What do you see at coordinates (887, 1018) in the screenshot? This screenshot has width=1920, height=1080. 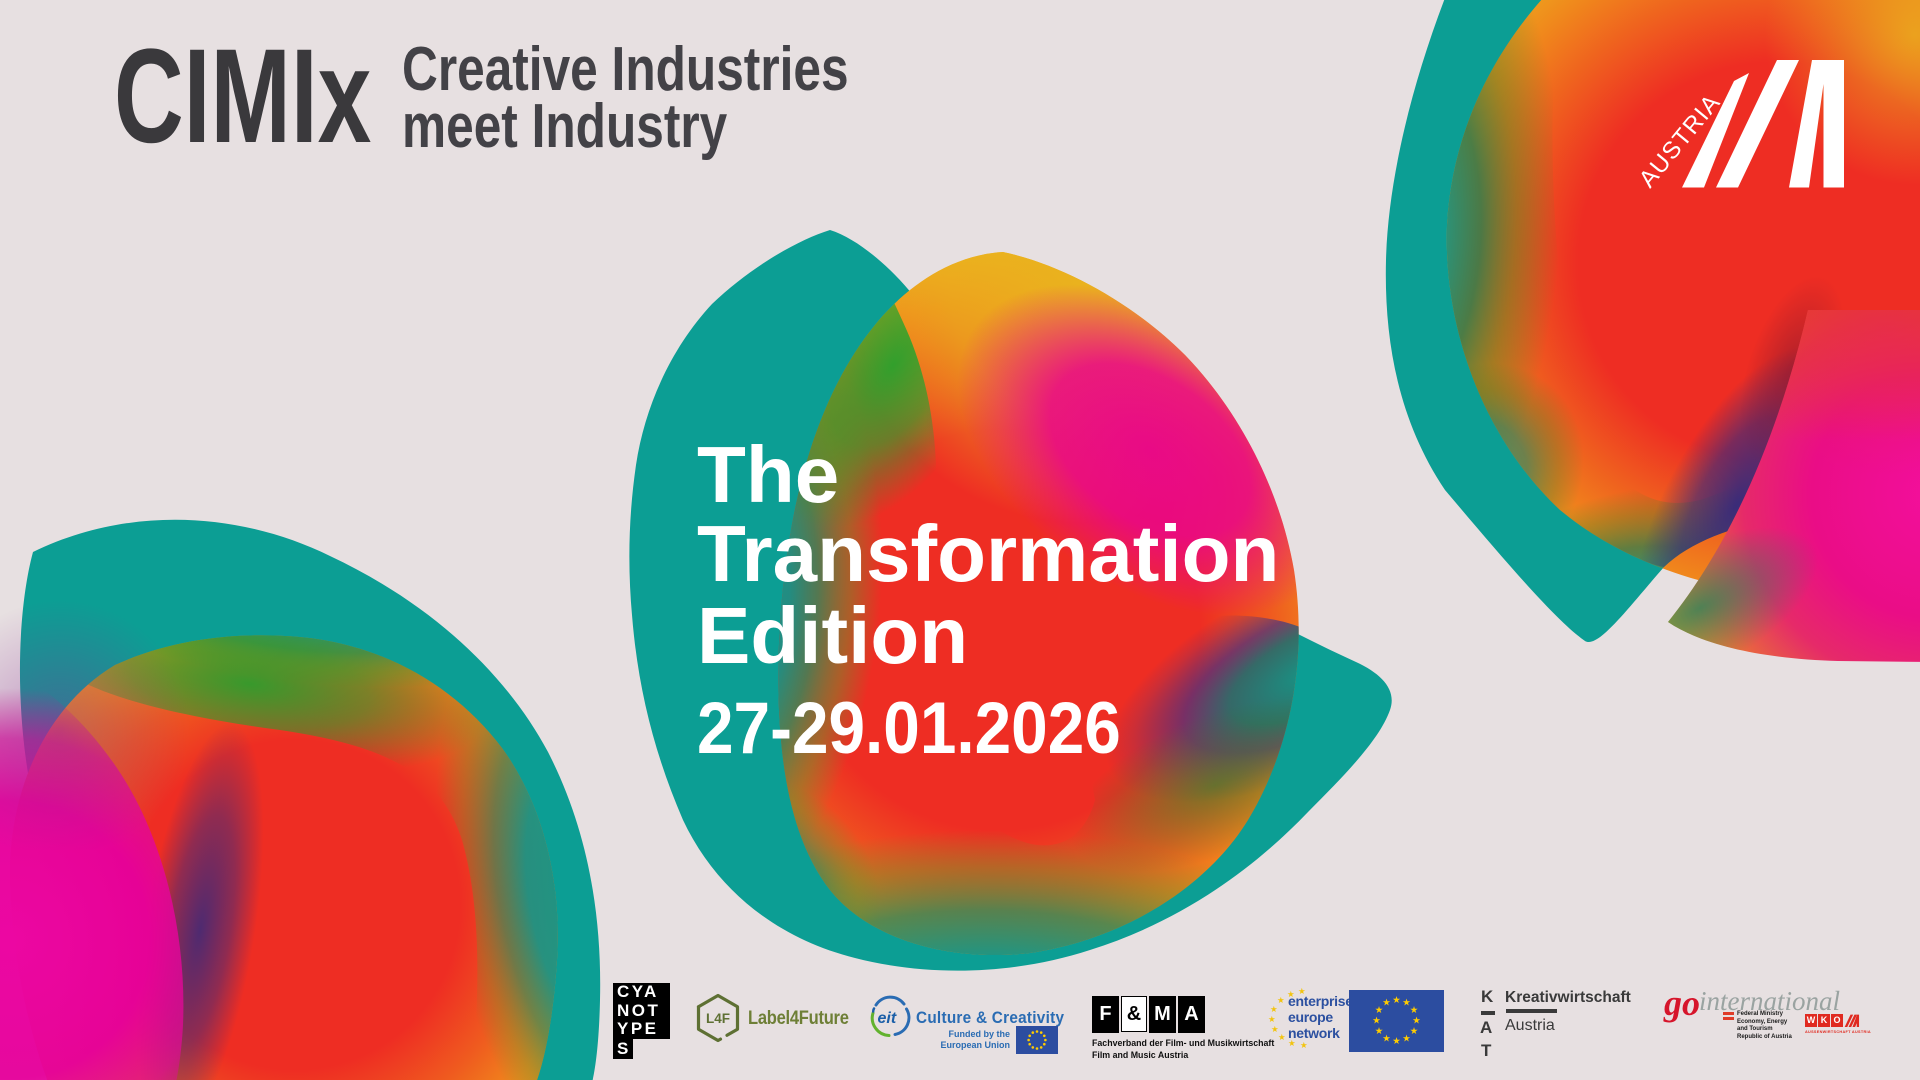 I see `svg-text: eit` at bounding box center [887, 1018].